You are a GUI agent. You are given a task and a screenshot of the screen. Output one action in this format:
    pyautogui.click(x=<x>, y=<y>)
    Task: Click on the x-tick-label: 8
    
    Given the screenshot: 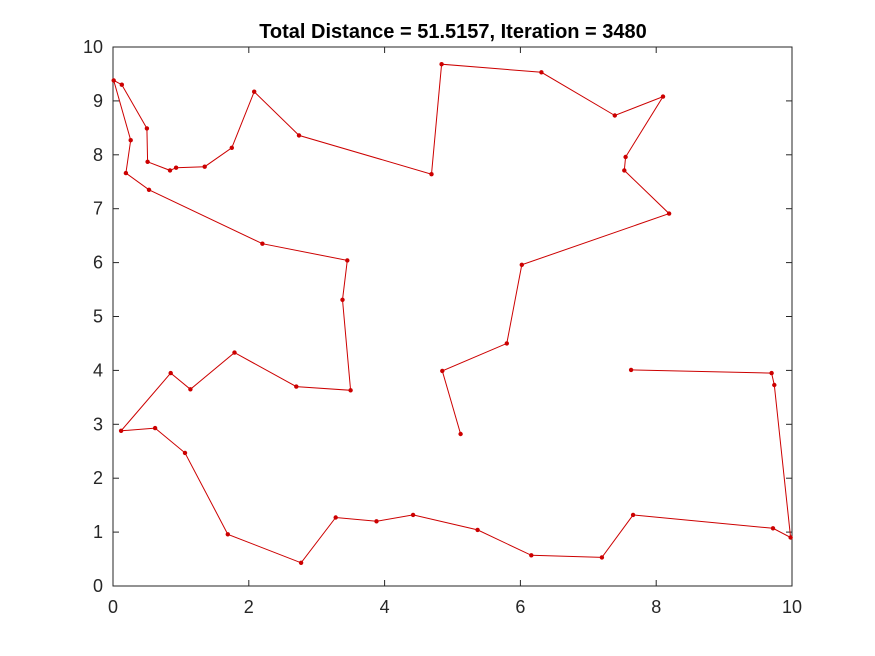 What is the action you would take?
    pyautogui.click(x=656, y=607)
    